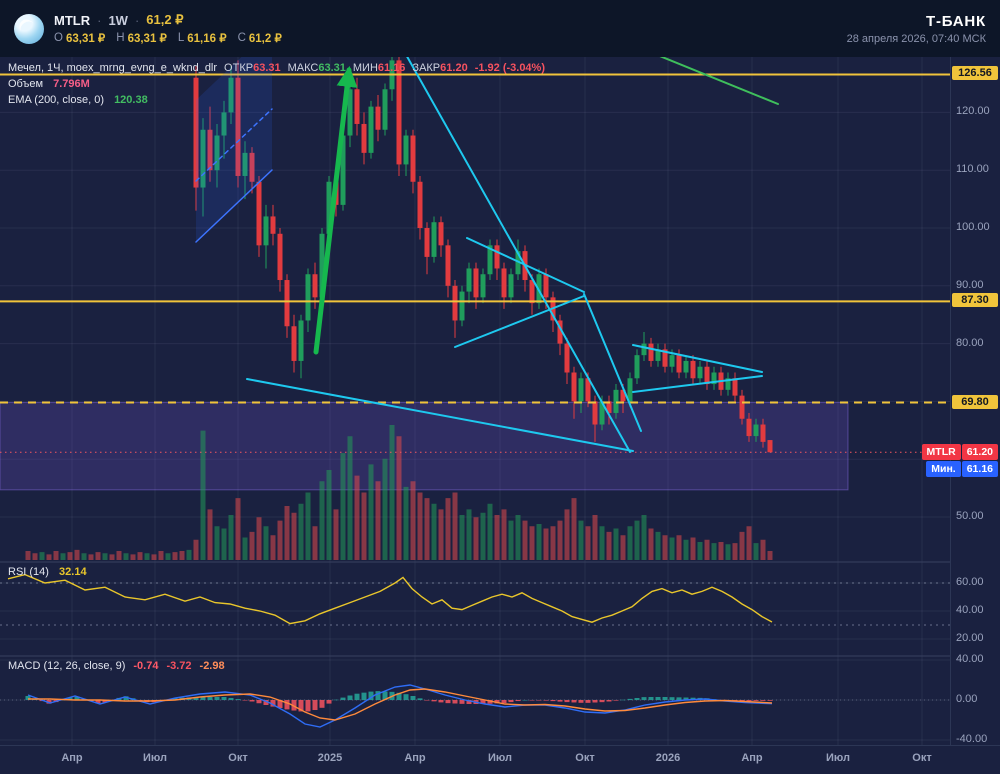 This screenshot has width=1000, height=774. I want to click on last-price: 61,2 ₽, so click(165, 19).